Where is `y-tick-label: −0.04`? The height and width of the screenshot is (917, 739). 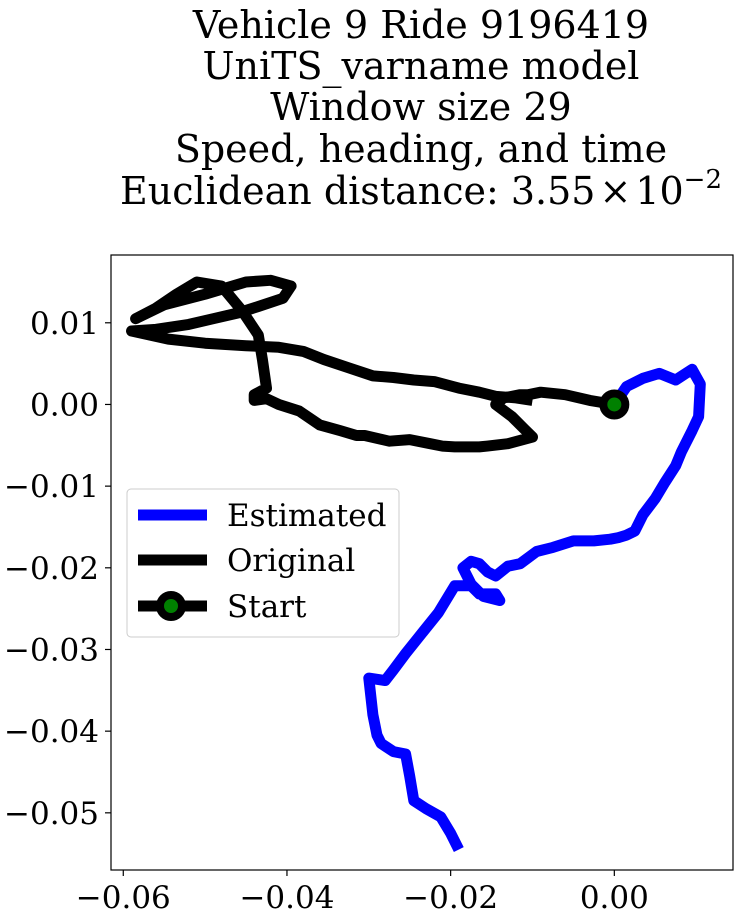 y-tick-label: −0.04 is located at coordinates (51, 732).